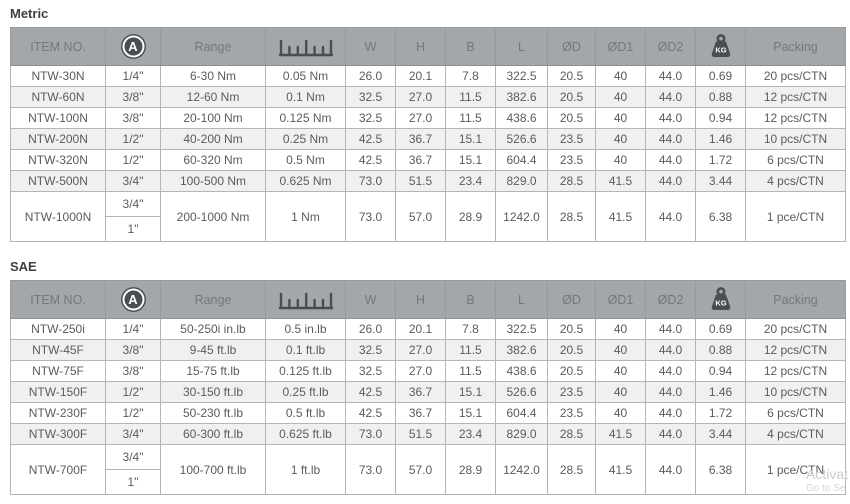 The height and width of the screenshot is (504, 850). I want to click on col-header-weight: KG, so click(720, 299).